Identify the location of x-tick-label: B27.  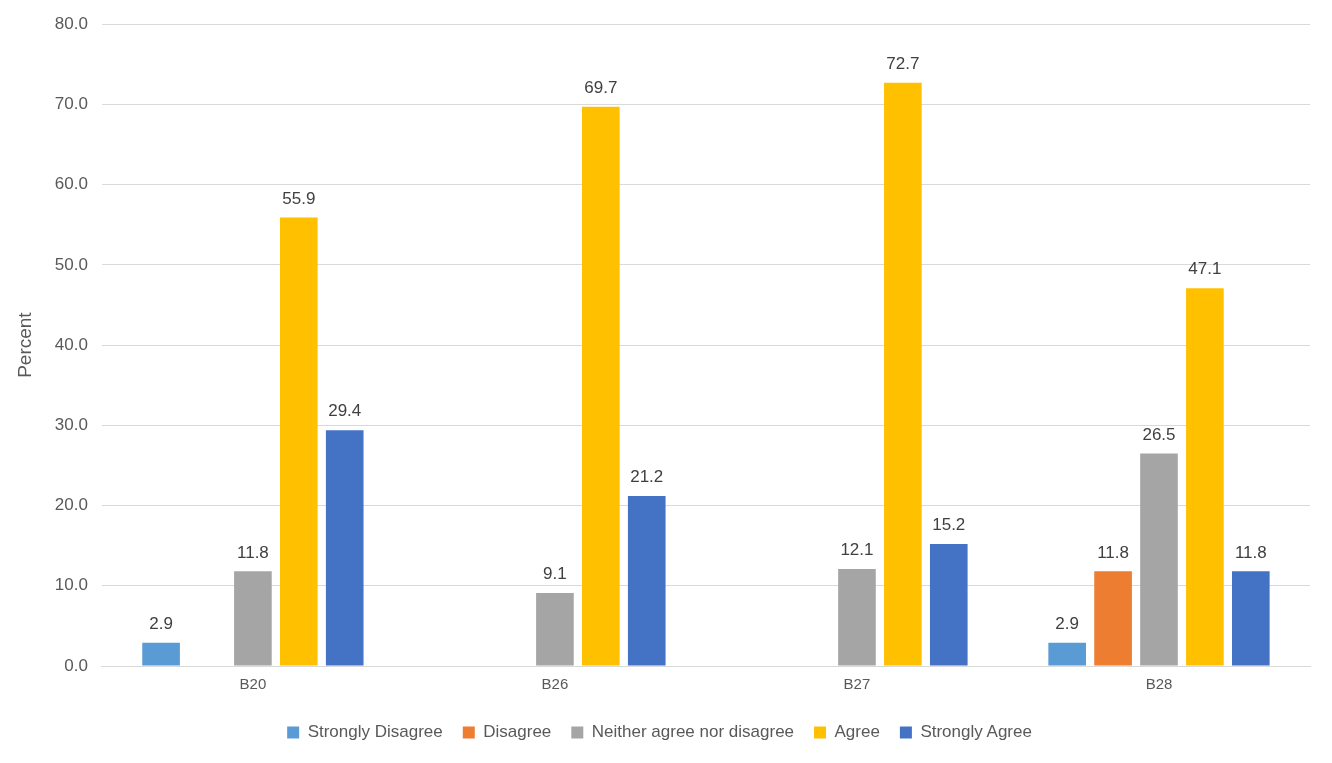
(857, 684).